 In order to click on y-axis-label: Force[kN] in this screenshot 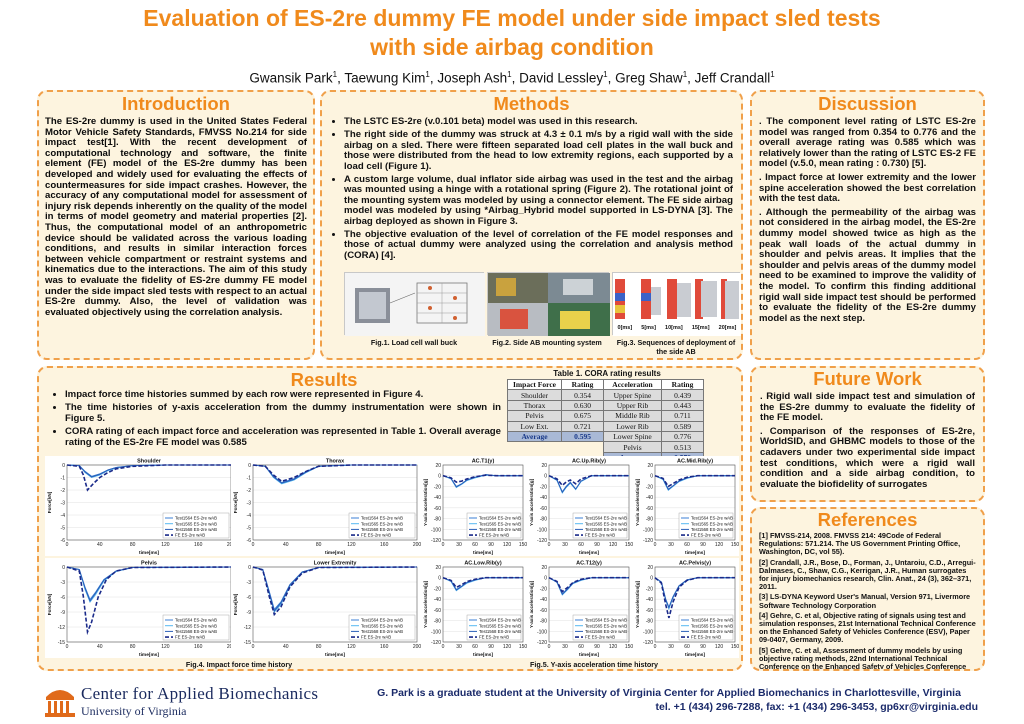, I will do `click(235, 604)`.